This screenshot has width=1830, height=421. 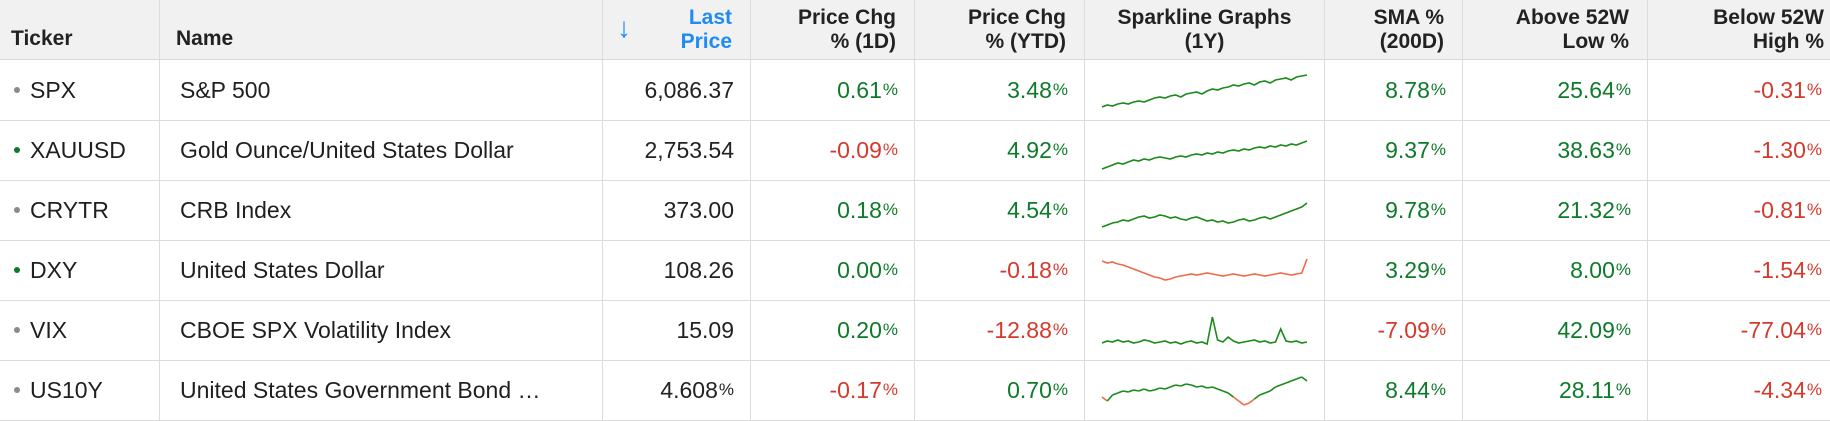 I want to click on sma-200d-cell: 9.37%, so click(x=1394, y=150).